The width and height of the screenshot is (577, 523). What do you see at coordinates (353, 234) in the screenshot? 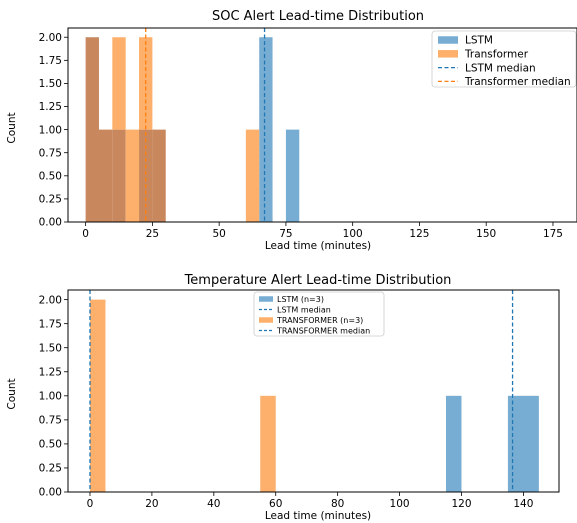
I see `soc-x-tick-label: 100` at bounding box center [353, 234].